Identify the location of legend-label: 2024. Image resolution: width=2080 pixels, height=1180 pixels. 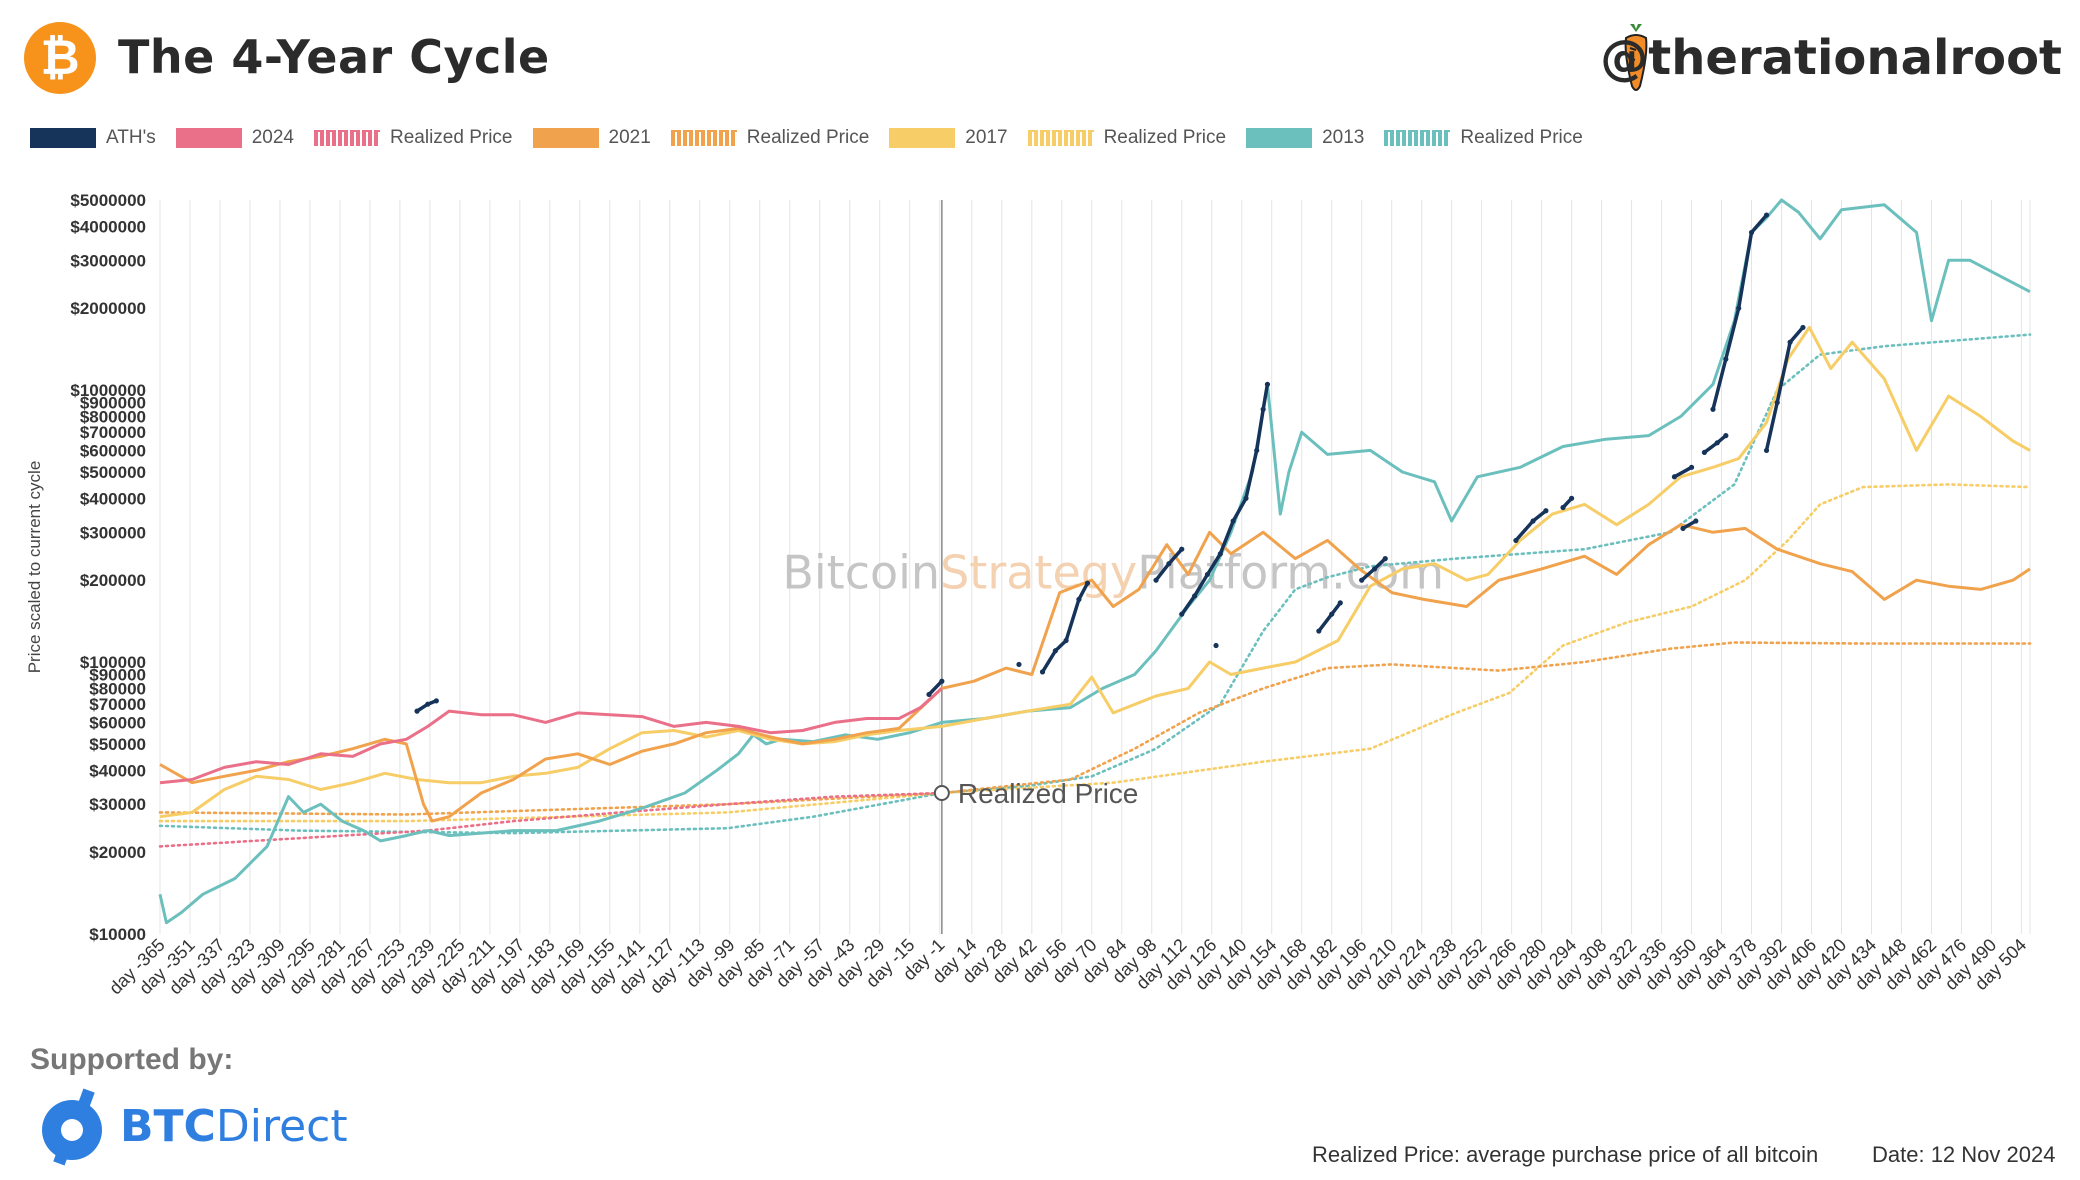
(272, 137).